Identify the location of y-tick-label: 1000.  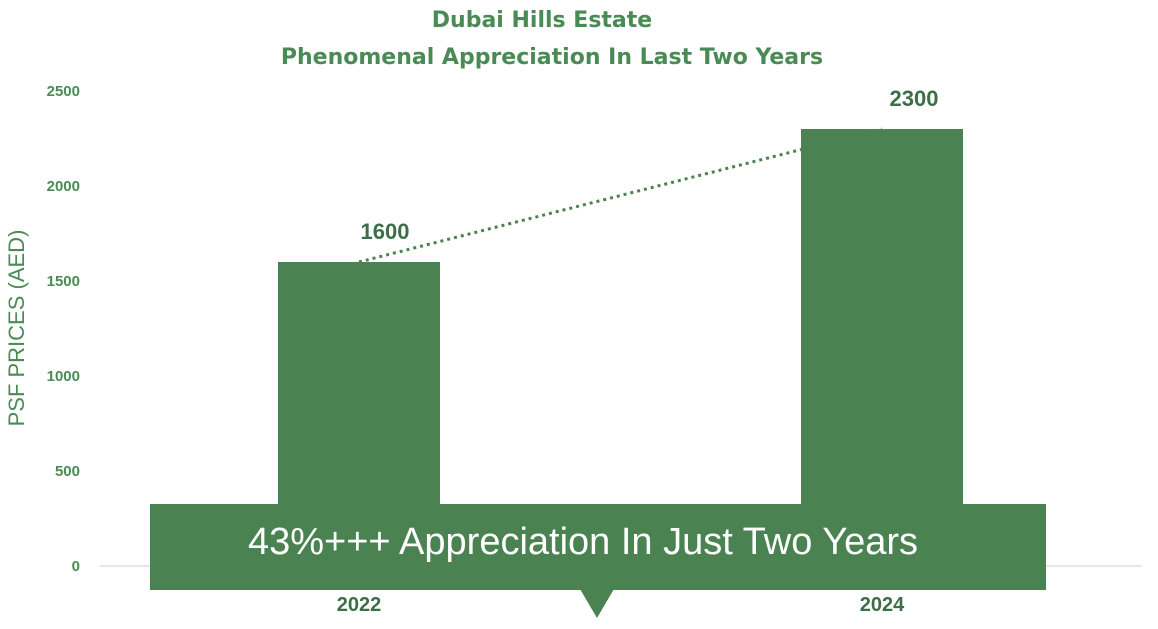
(63, 376).